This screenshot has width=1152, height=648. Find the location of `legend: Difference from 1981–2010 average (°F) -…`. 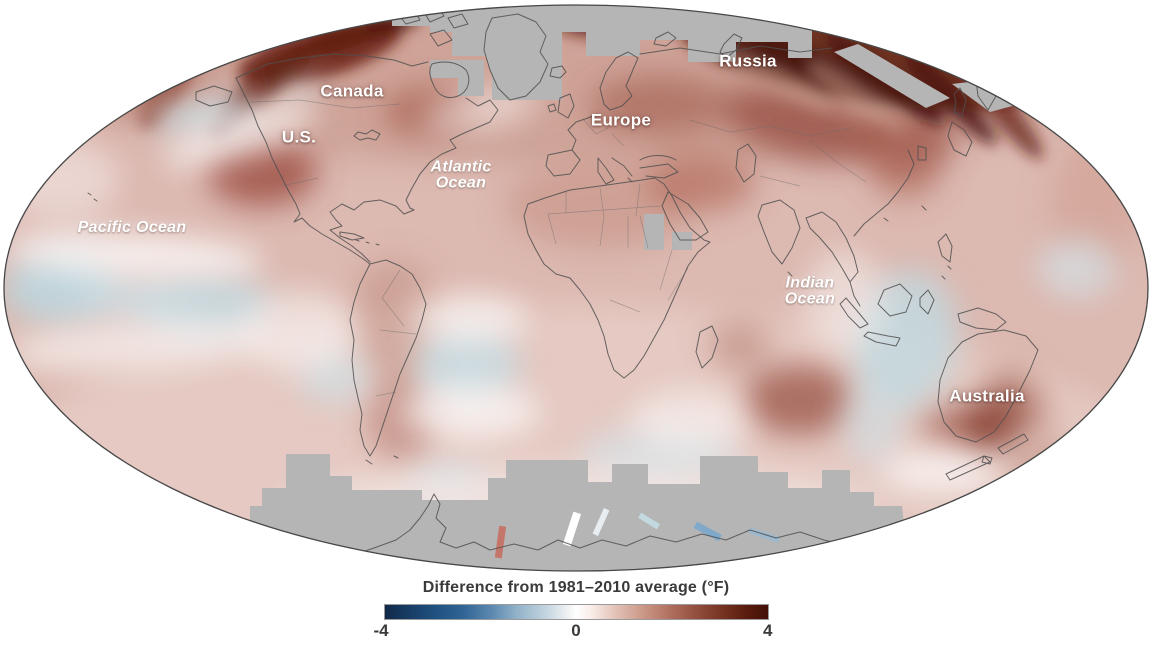

legend: Difference from 1981–2010 average (°F) -… is located at coordinates (576, 612).